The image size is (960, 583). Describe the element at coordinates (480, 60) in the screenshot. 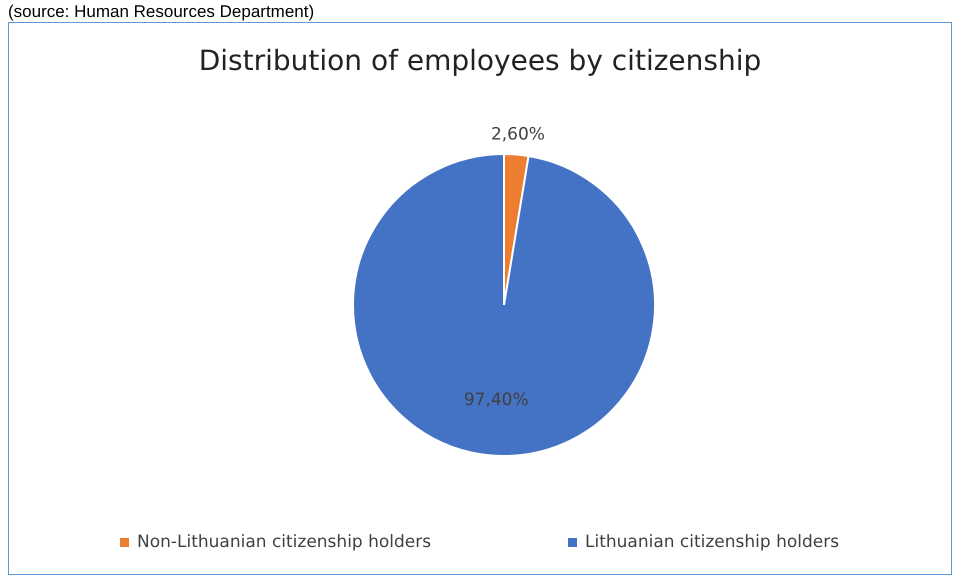

I see `chart-title: Distribution of employees by citizenship` at that location.